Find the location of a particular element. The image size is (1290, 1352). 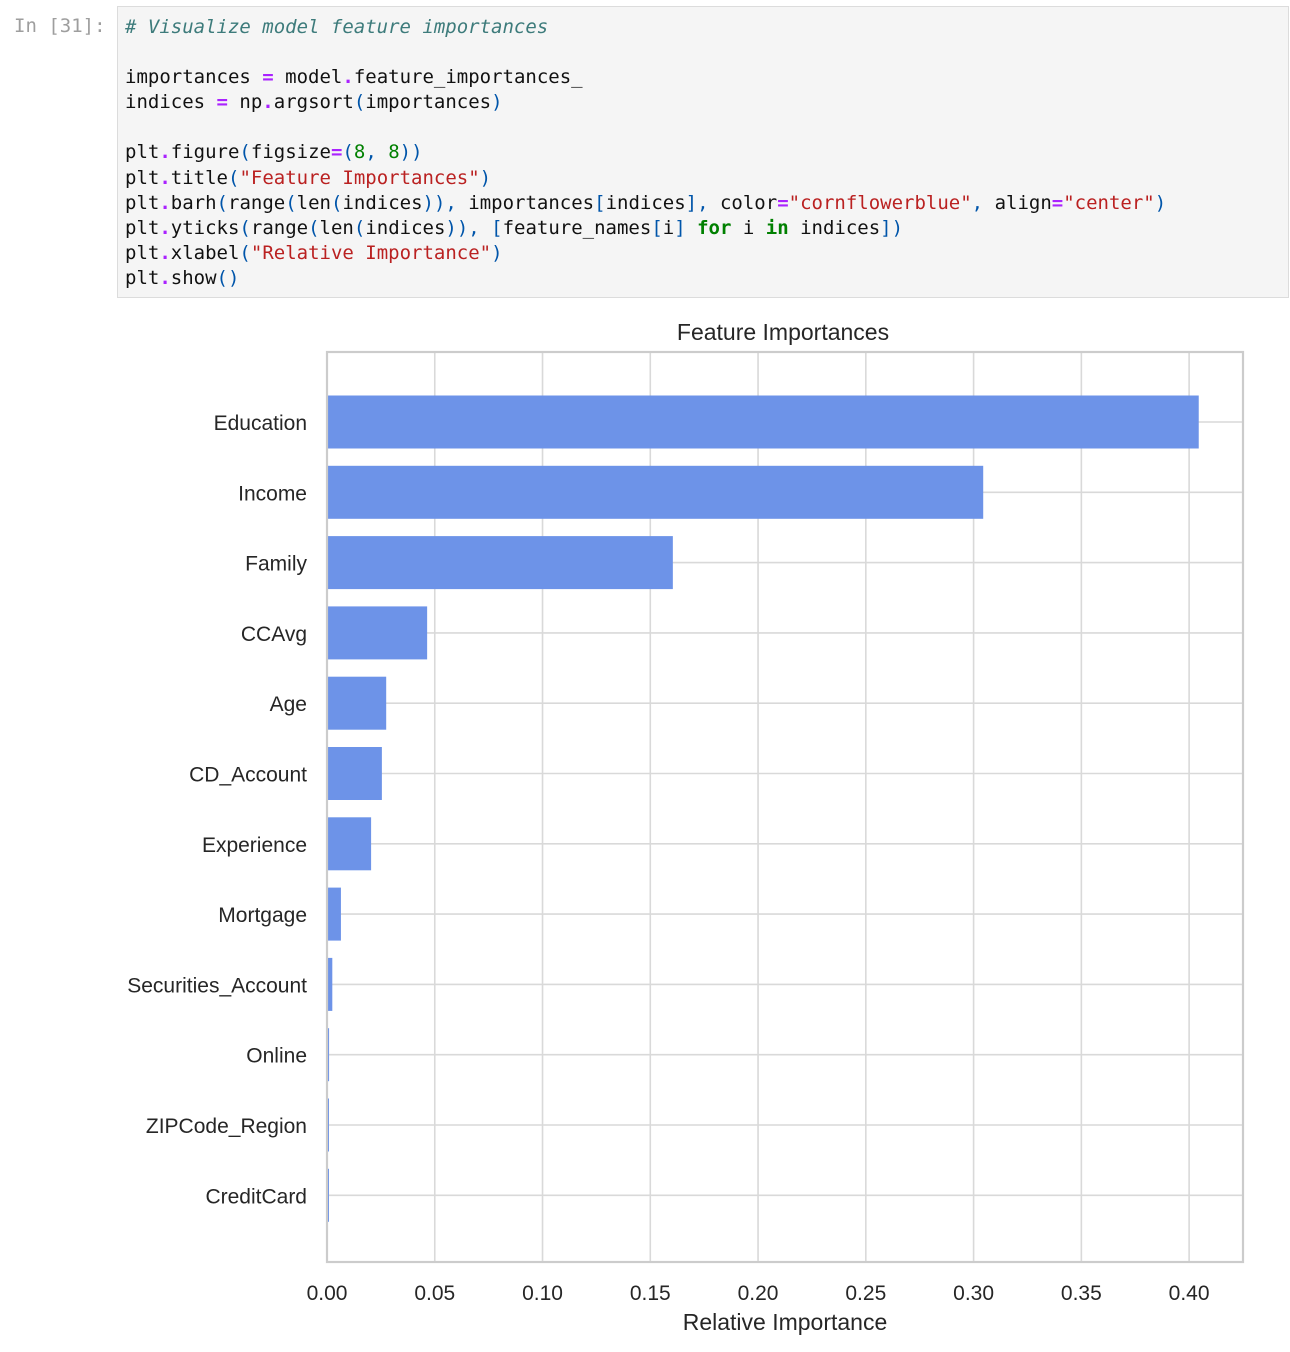

code-token: feature_importances_ is located at coordinates (468, 77).